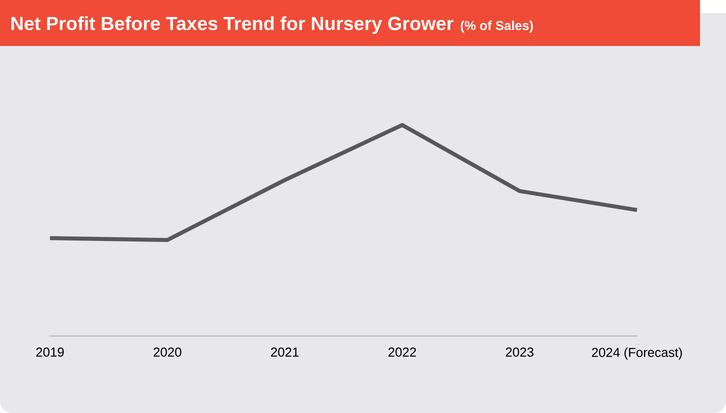  What do you see at coordinates (285, 352) in the screenshot?
I see `x-tick-label: 2021` at bounding box center [285, 352].